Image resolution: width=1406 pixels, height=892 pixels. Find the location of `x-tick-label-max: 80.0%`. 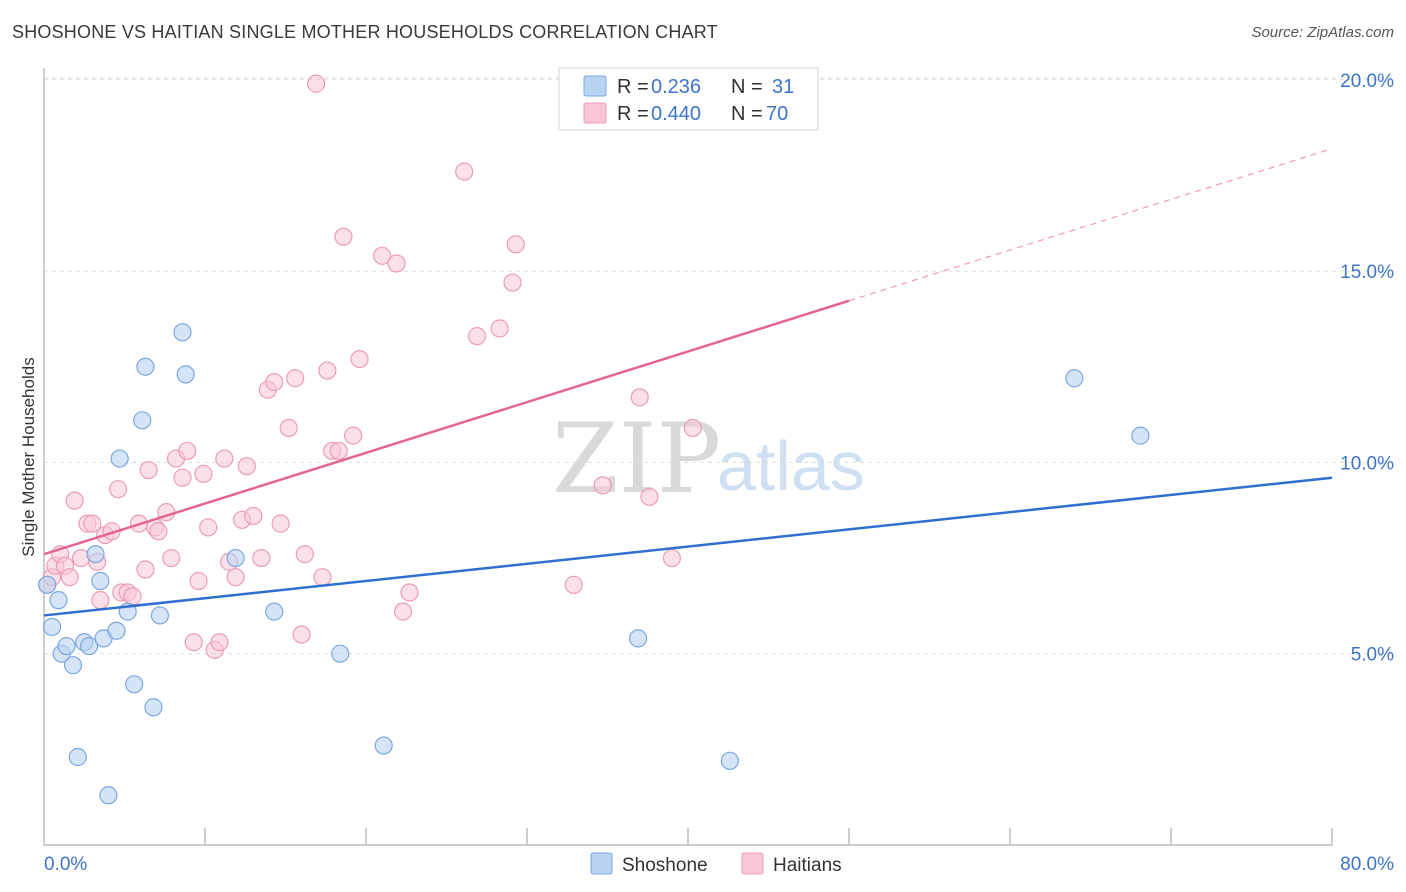

x-tick-label-max: 80.0% is located at coordinates (1367, 864).